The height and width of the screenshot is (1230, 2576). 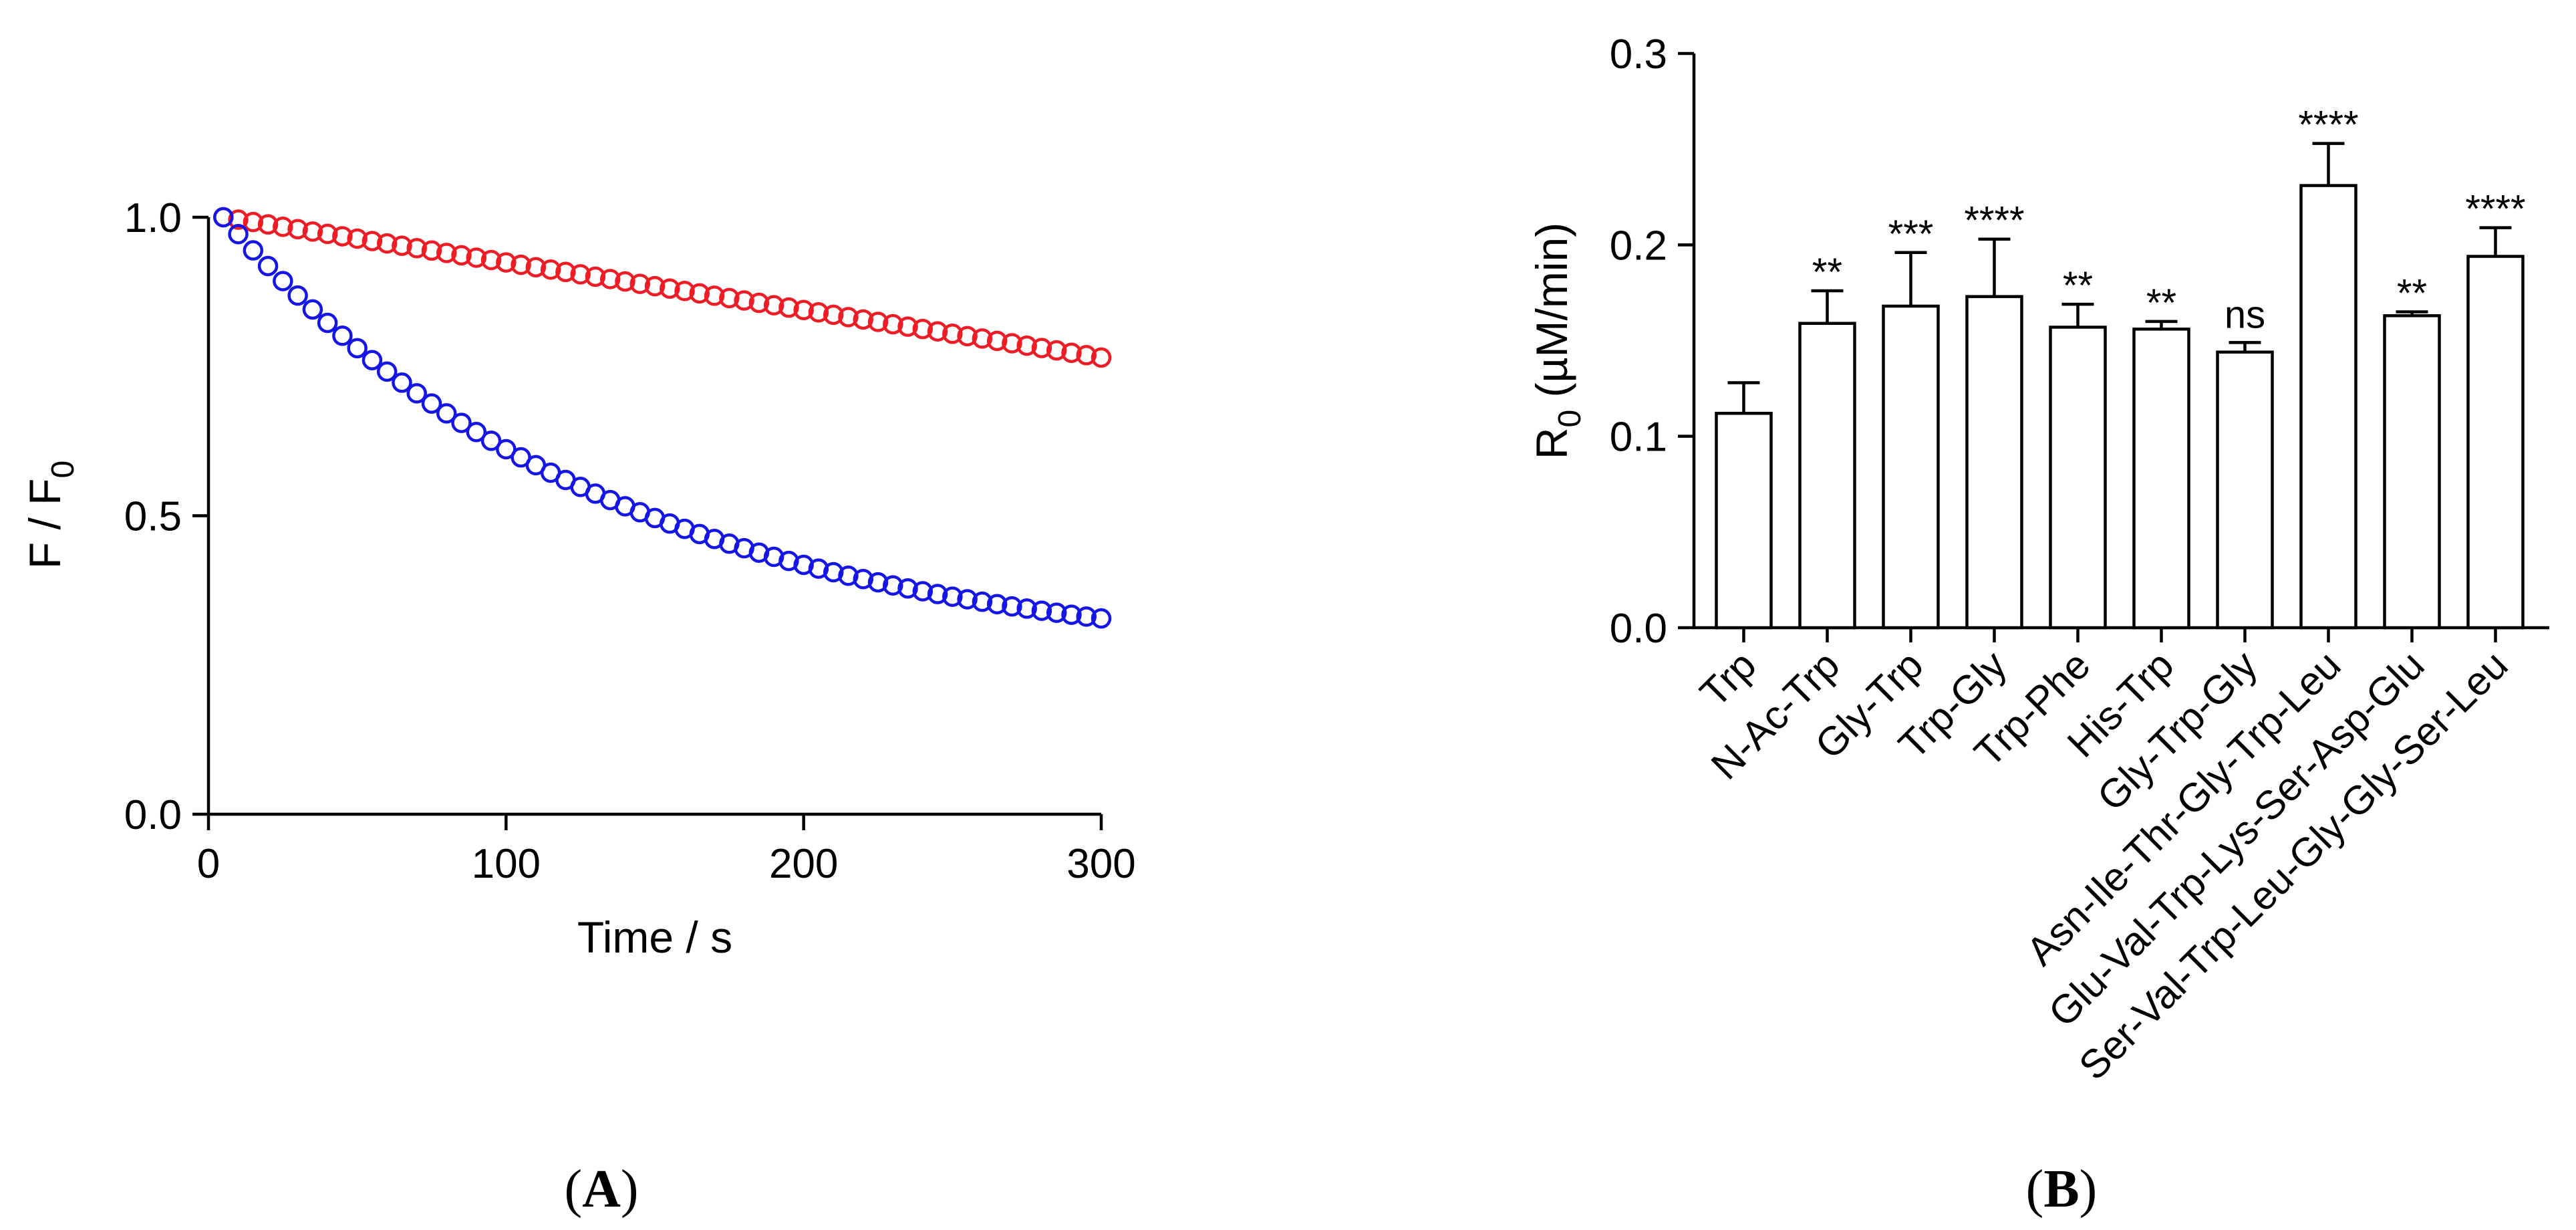 I want to click on significance-label-6: ns, so click(x=2245, y=314).